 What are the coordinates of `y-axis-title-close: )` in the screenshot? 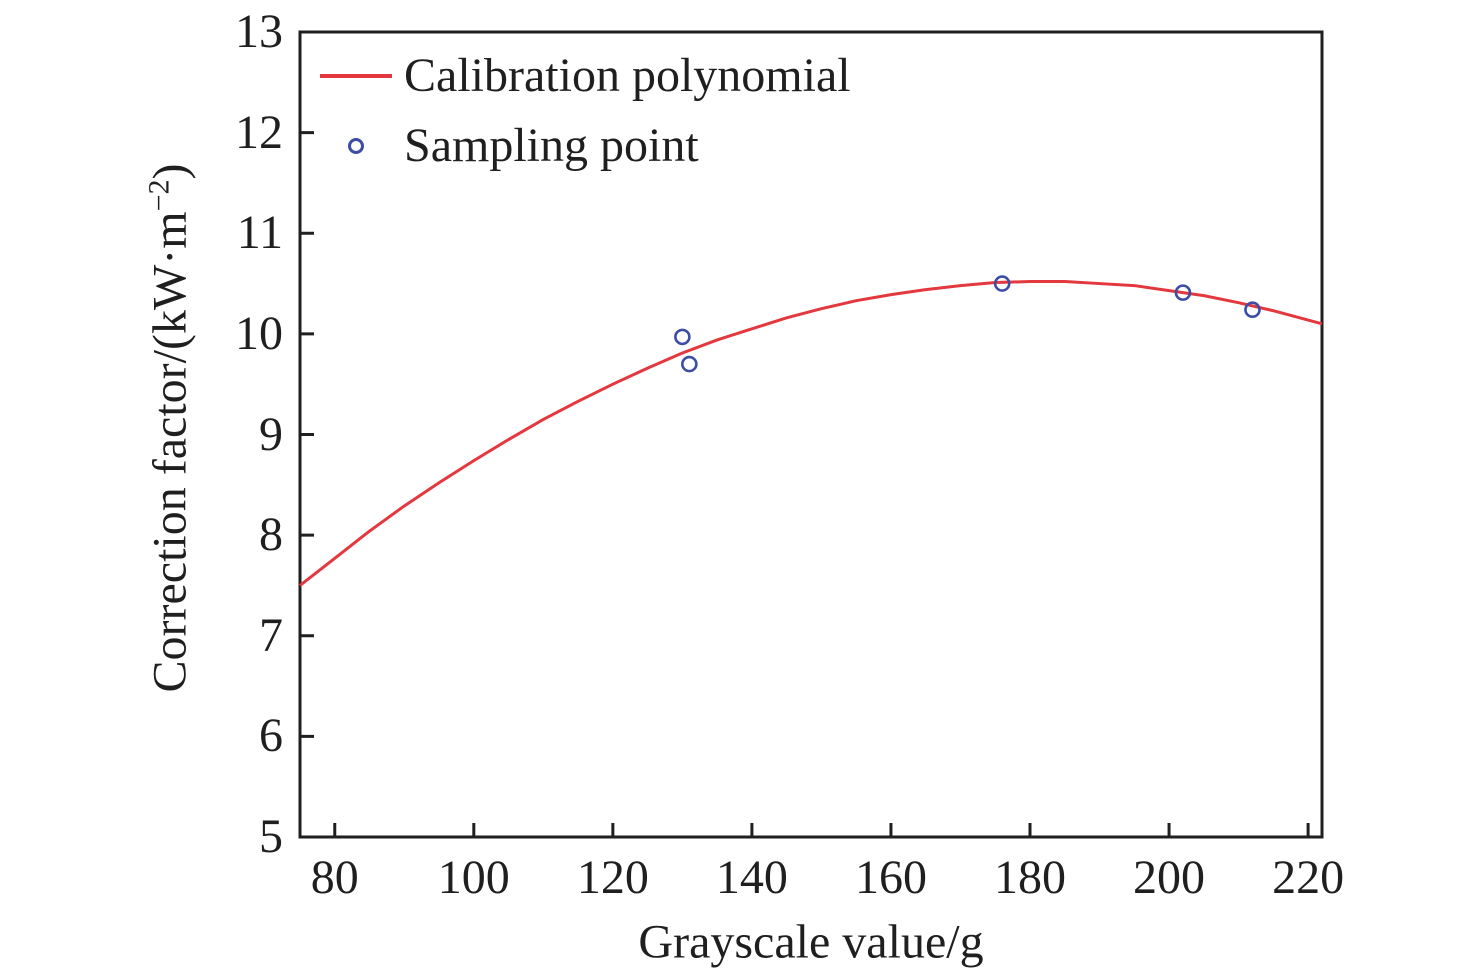 It's located at (170, 171).